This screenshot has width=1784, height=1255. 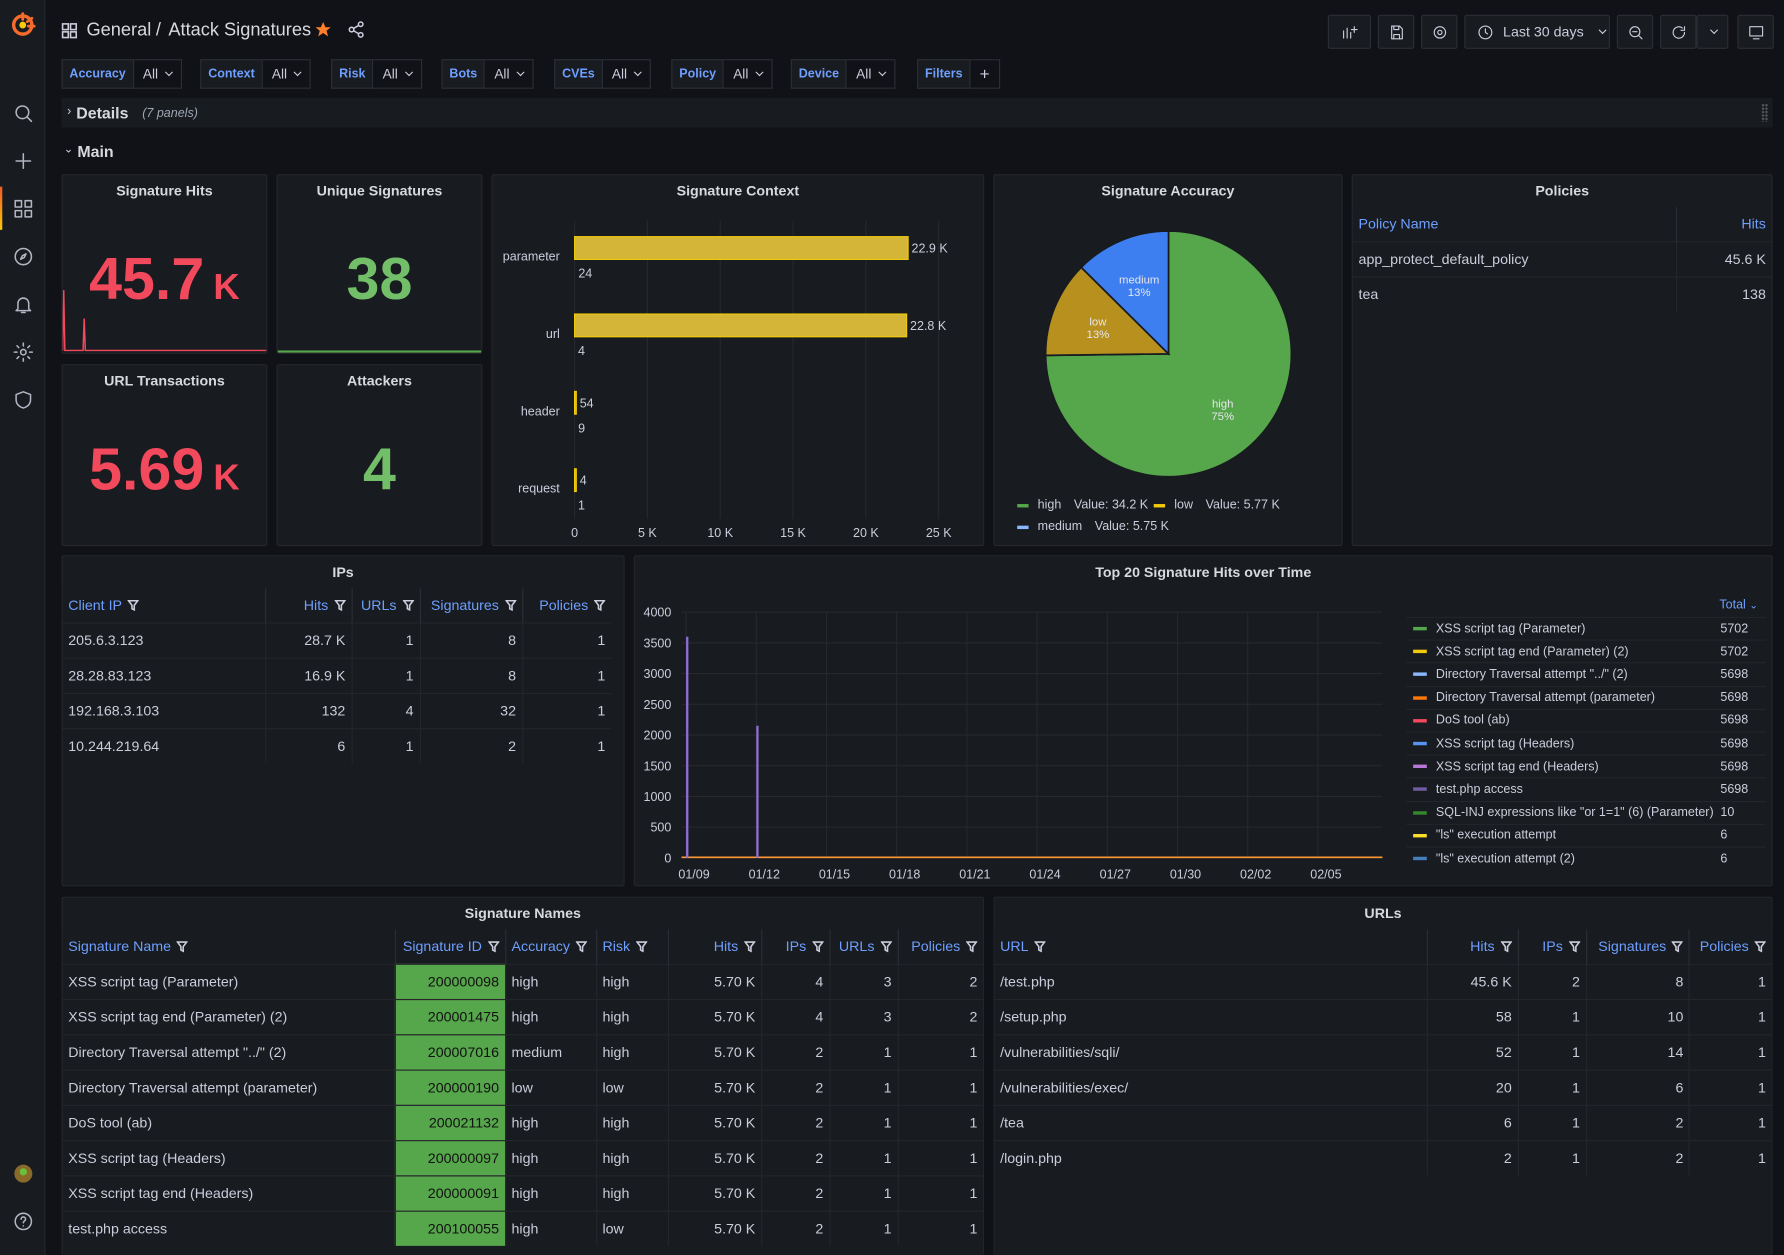 What do you see at coordinates (1635, 31) in the screenshot?
I see `zoom-out-icon` at bounding box center [1635, 31].